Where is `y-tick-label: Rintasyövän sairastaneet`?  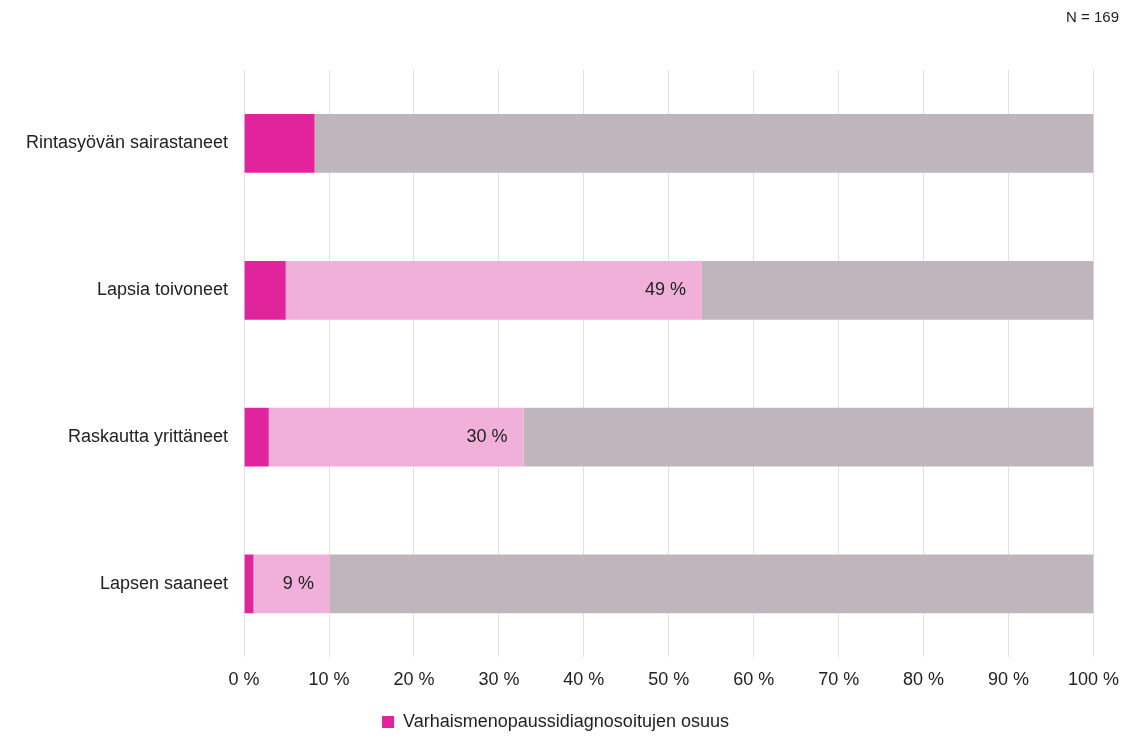 y-tick-label: Rintasyövän sairastaneet is located at coordinates (127, 142).